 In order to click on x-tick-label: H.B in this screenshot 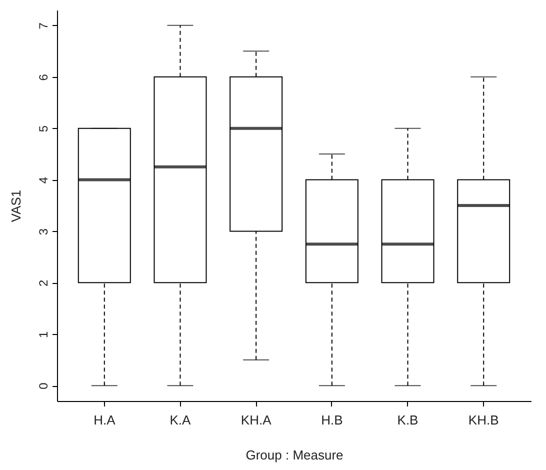, I will do `click(332, 420)`.